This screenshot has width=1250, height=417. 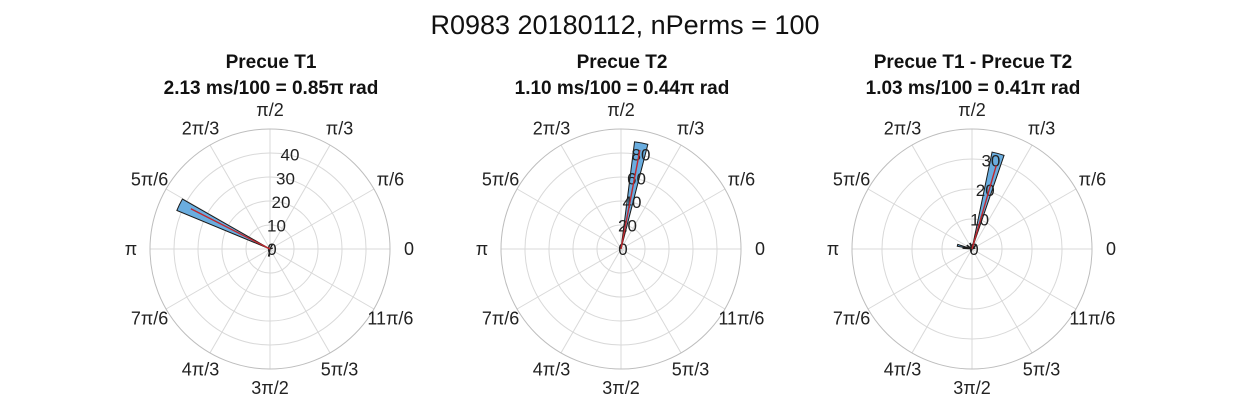 I want to click on plot1-title: Precue T1, so click(x=271, y=62).